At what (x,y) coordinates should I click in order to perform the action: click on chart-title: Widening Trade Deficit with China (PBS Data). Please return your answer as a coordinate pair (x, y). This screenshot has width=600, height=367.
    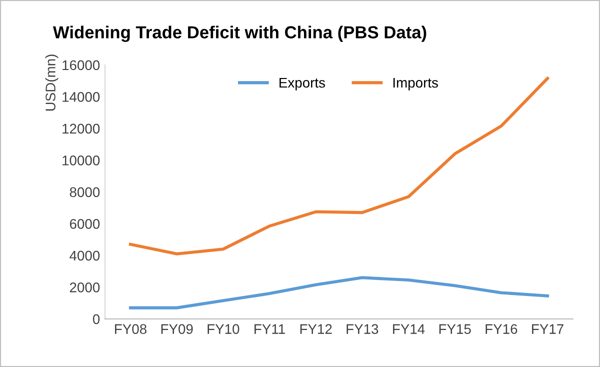
    Looking at the image, I should click on (239, 34).